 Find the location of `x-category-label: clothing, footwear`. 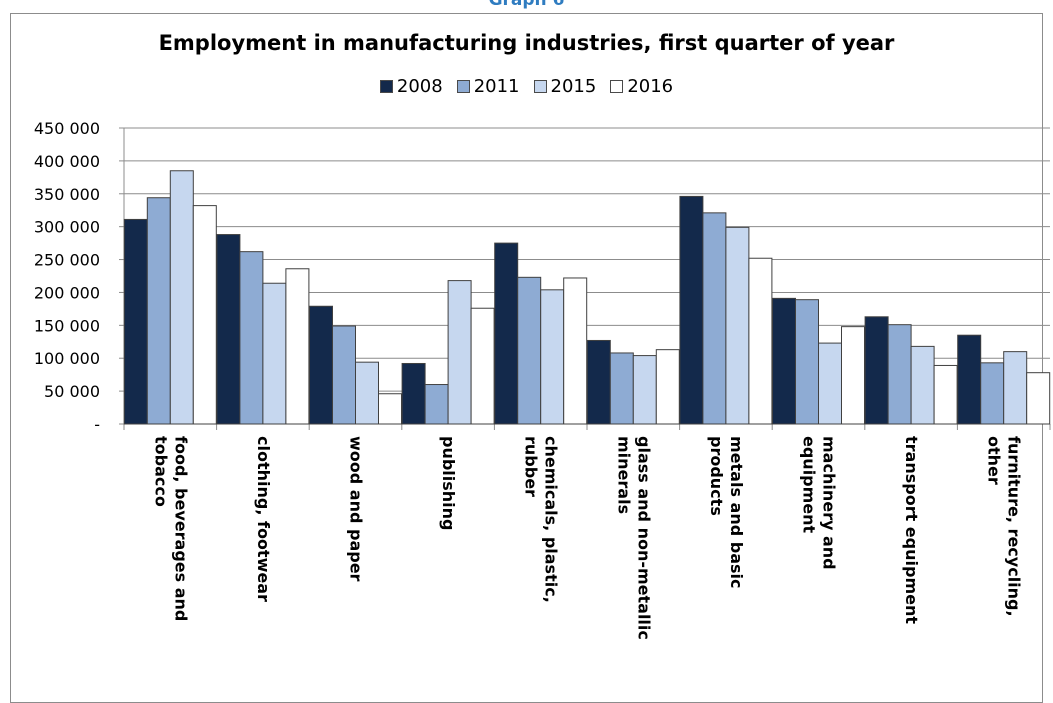

x-category-label: clothing, footwear is located at coordinates (263, 519).